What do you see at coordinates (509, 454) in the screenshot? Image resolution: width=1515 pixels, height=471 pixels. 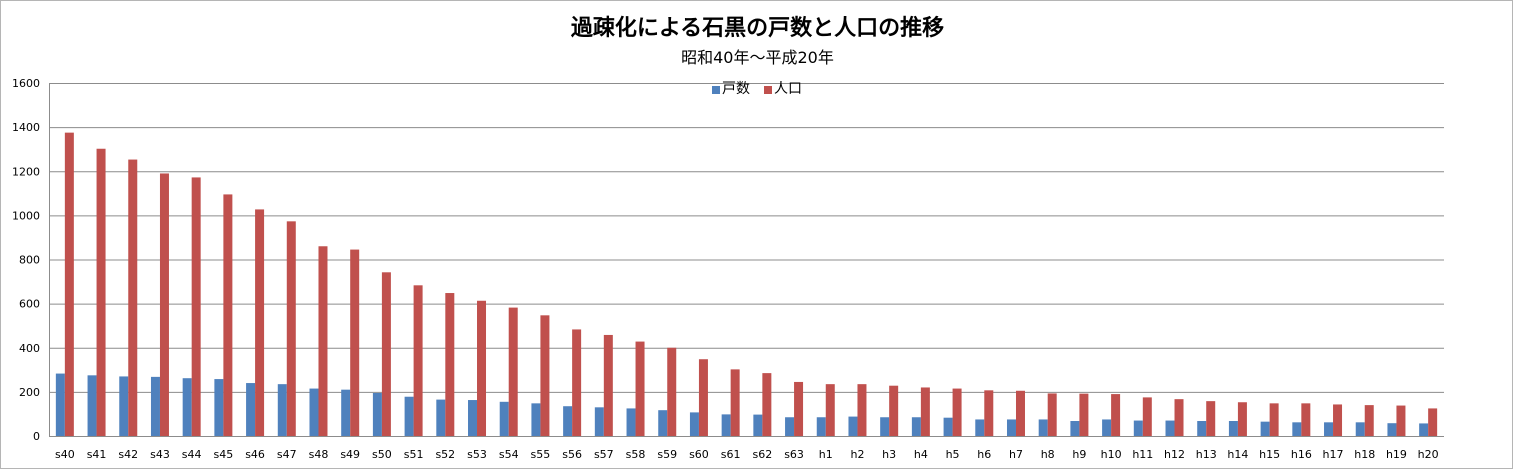 I see `x-tick-label: s54` at bounding box center [509, 454].